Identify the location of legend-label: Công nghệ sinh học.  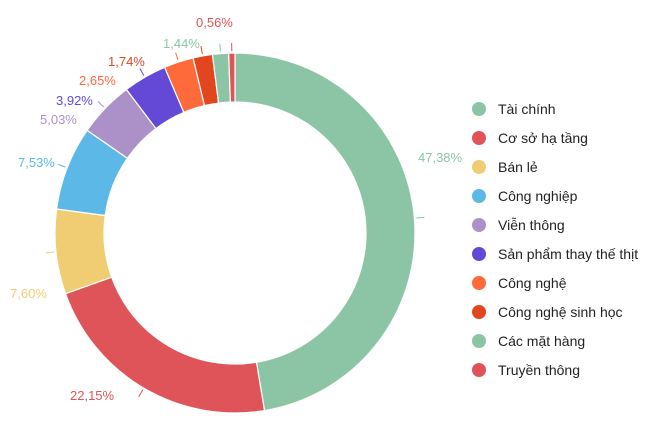
(560, 311).